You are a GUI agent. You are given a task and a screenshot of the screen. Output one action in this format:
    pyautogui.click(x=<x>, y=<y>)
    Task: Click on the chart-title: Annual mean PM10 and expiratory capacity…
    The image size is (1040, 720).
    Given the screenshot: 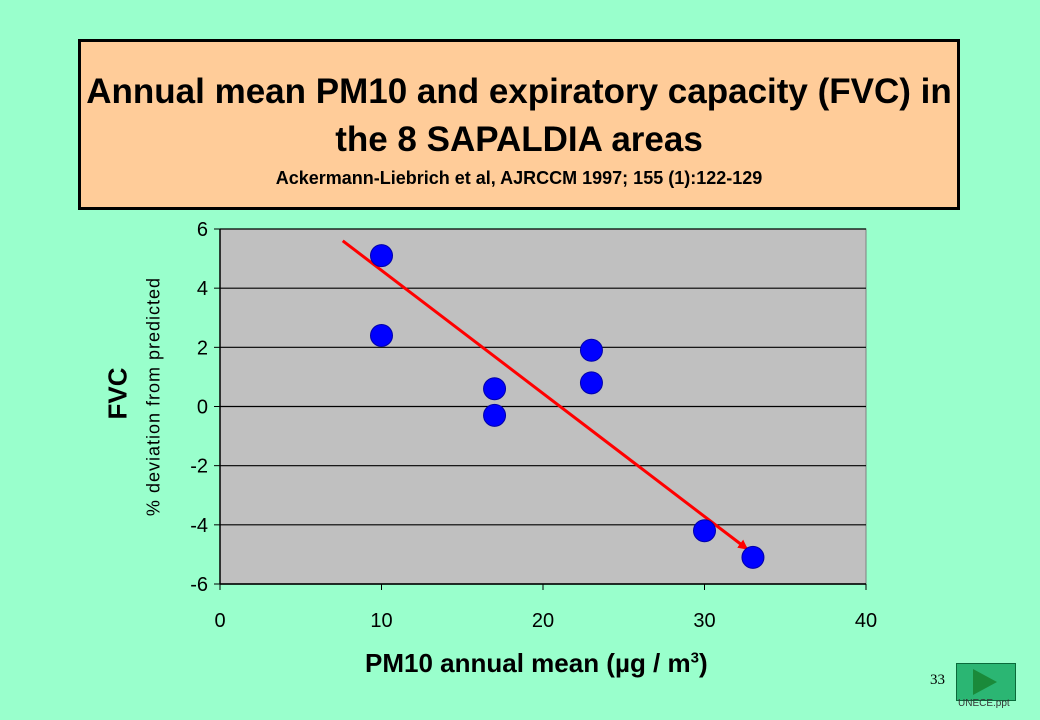 What is the action you would take?
    pyautogui.click(x=519, y=115)
    